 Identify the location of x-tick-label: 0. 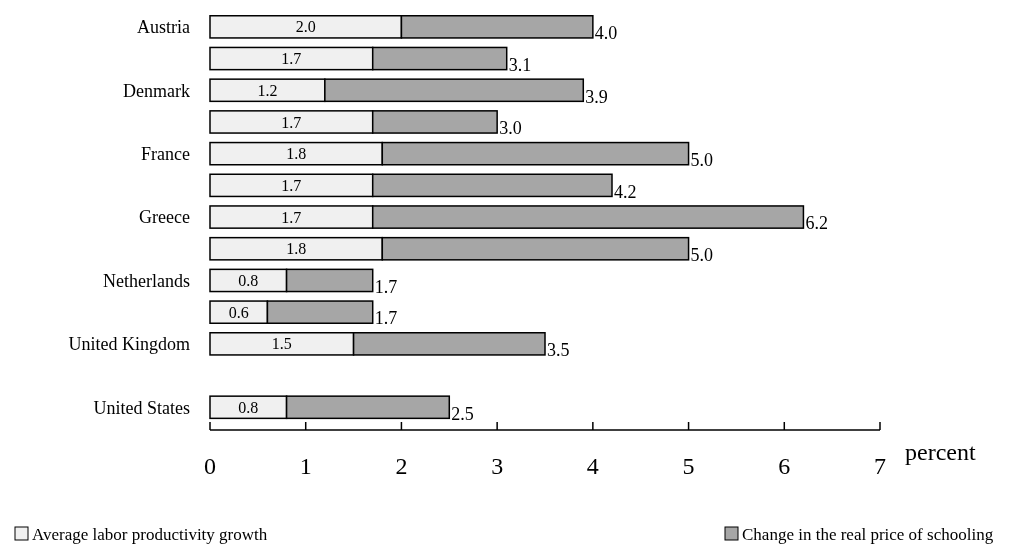
(210, 466).